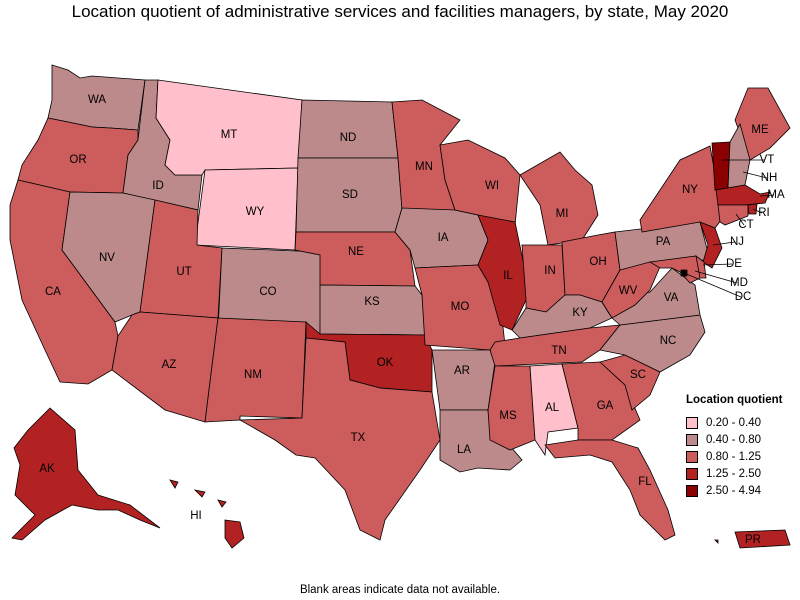 The height and width of the screenshot is (600, 800). What do you see at coordinates (267, 292) in the screenshot?
I see `state-label-co: CO` at bounding box center [267, 292].